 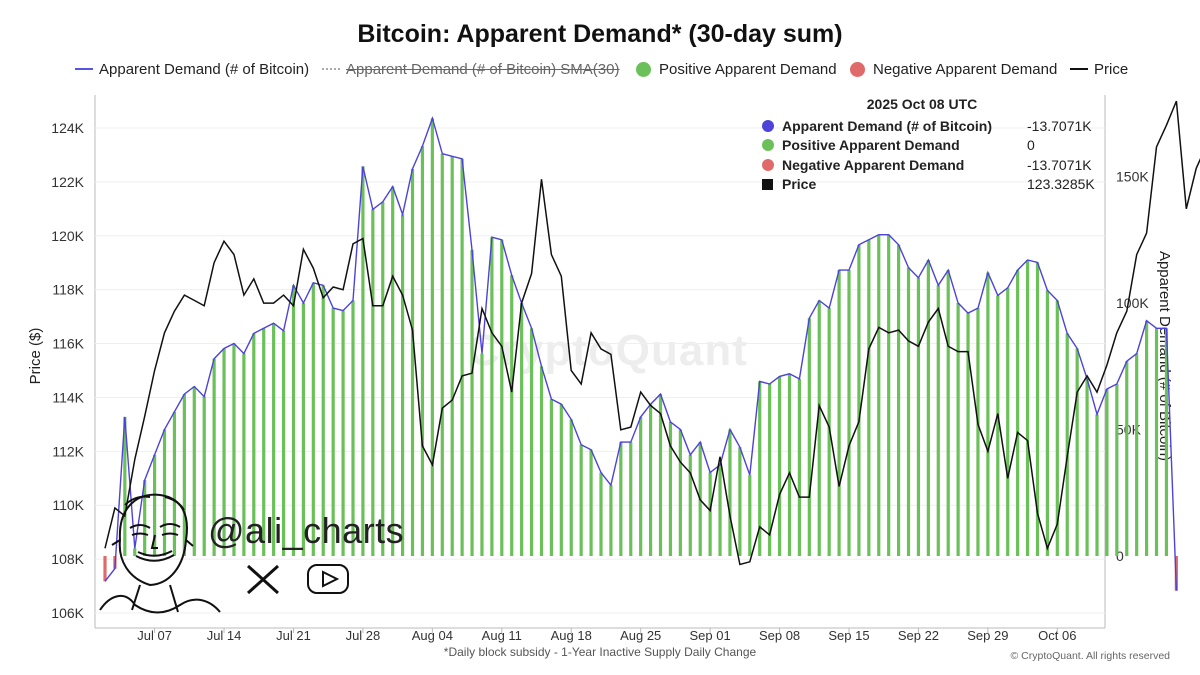 I want to click on x-tick-label: Jul 14, so click(x=224, y=635).